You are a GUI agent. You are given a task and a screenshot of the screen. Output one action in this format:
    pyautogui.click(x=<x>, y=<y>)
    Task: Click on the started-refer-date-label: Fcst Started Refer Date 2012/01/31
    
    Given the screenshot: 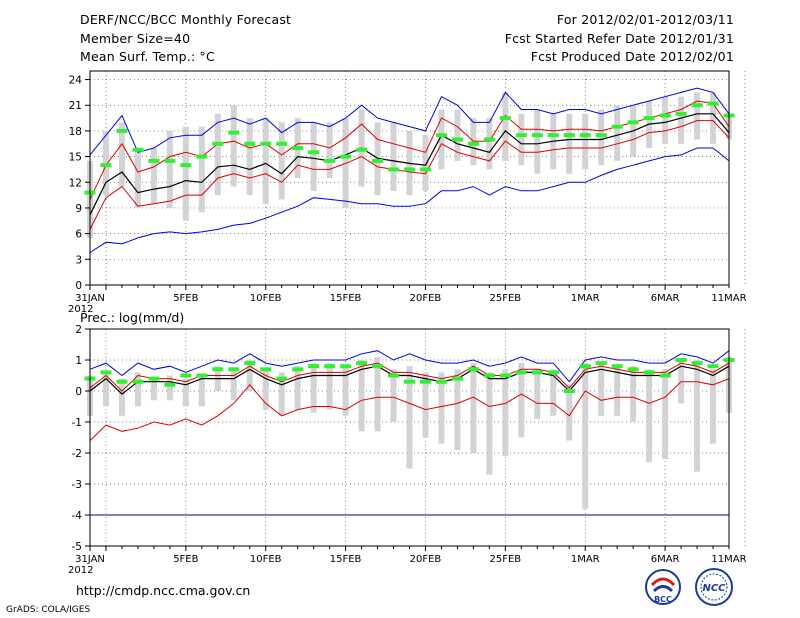 What is the action you would take?
    pyautogui.click(x=619, y=38)
    